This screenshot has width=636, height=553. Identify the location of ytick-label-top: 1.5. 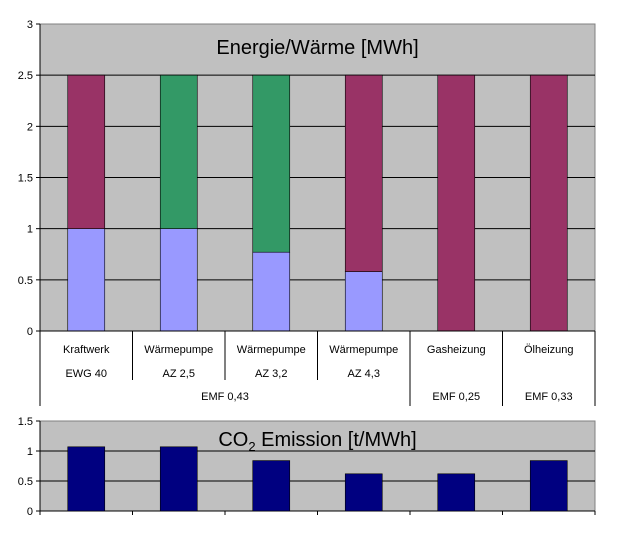
(25, 179).